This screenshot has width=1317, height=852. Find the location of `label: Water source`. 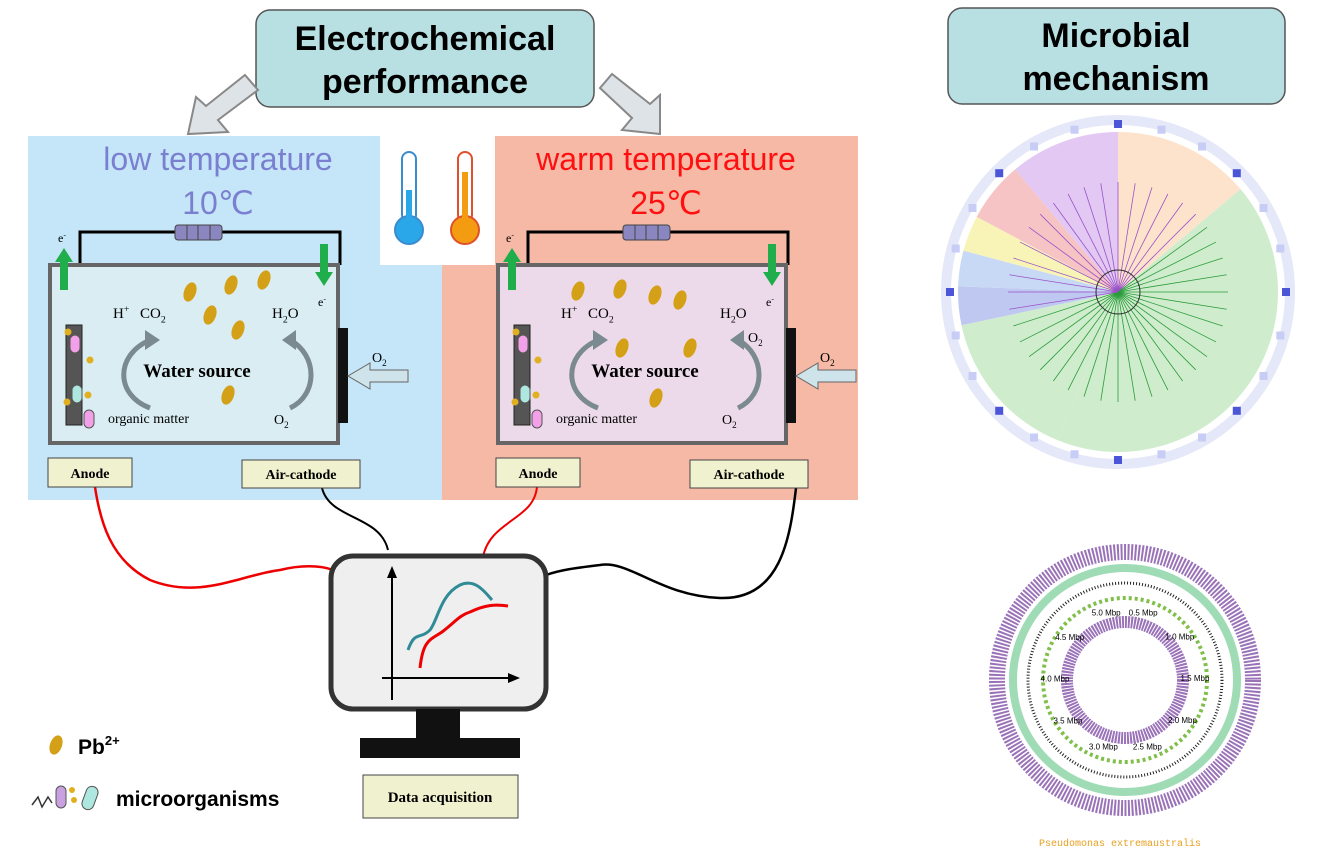

label: Water source is located at coordinates (196, 371).